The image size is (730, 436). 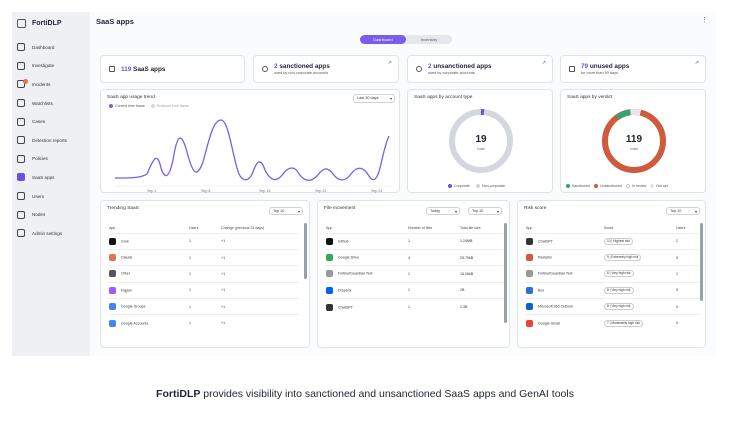 I want to click on sidebar-item-users: Users, so click(x=51, y=196).